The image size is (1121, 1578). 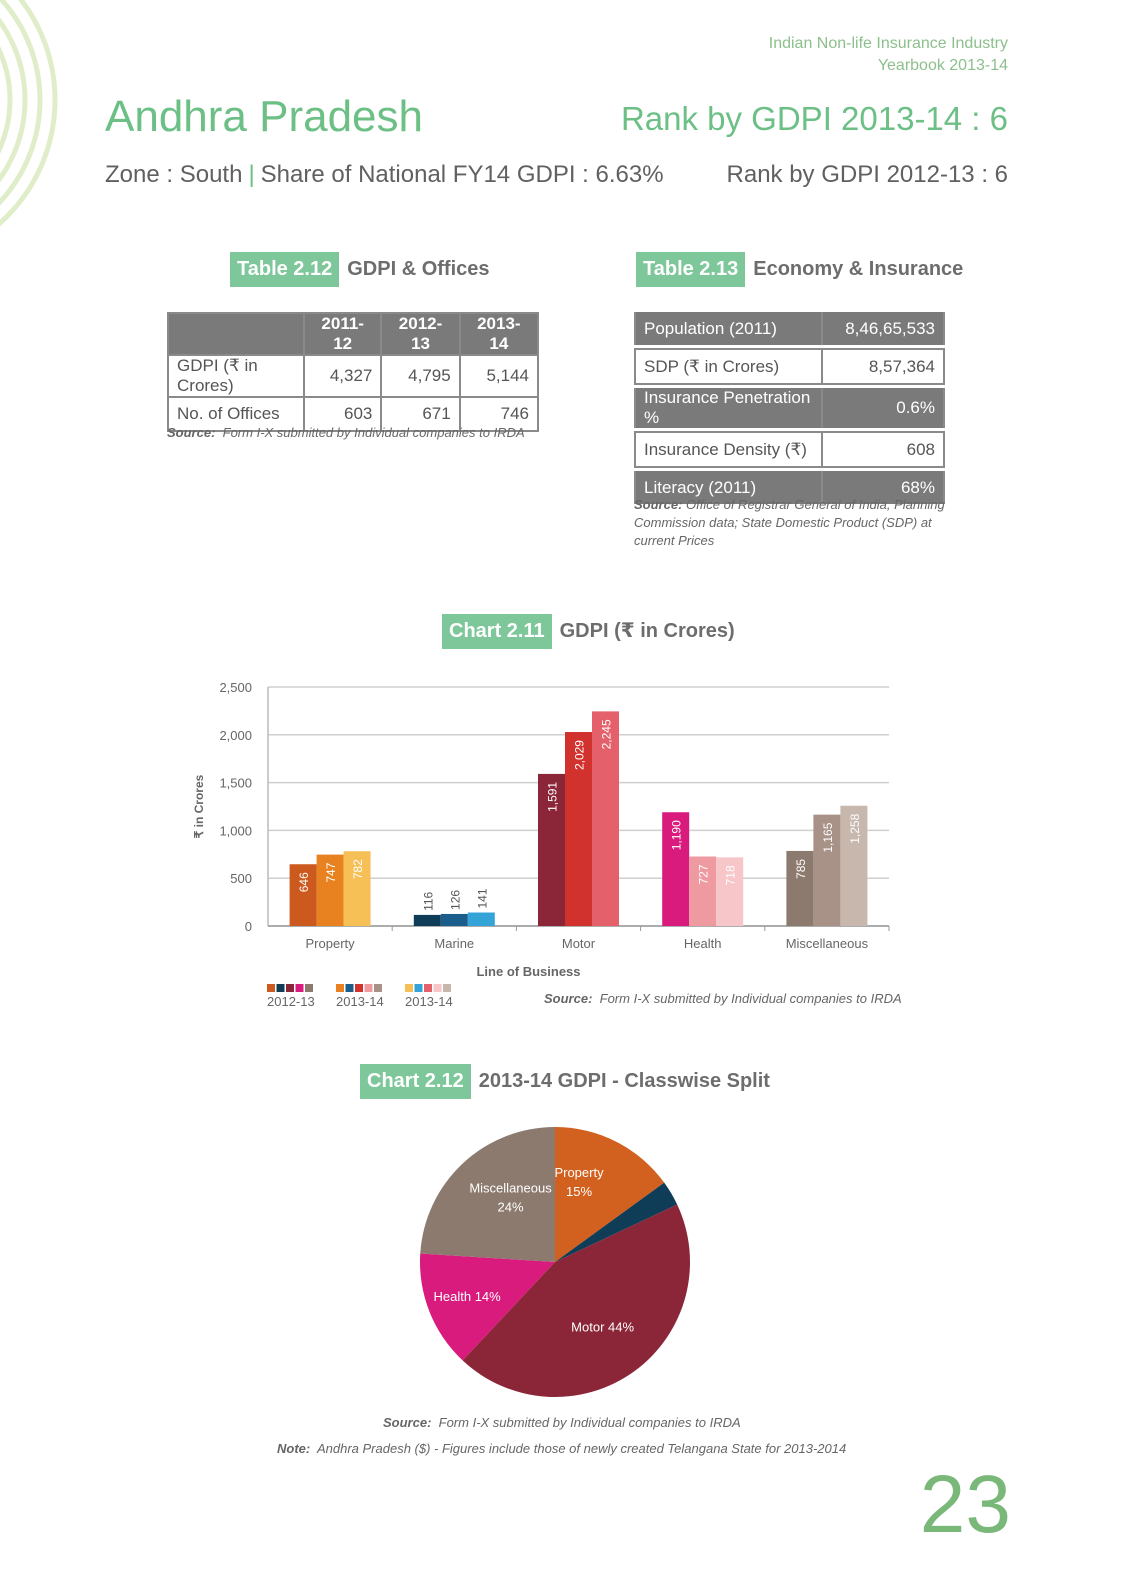 What do you see at coordinates (602, 1327) in the screenshot?
I see `pie-label-text: Motor 44%` at bounding box center [602, 1327].